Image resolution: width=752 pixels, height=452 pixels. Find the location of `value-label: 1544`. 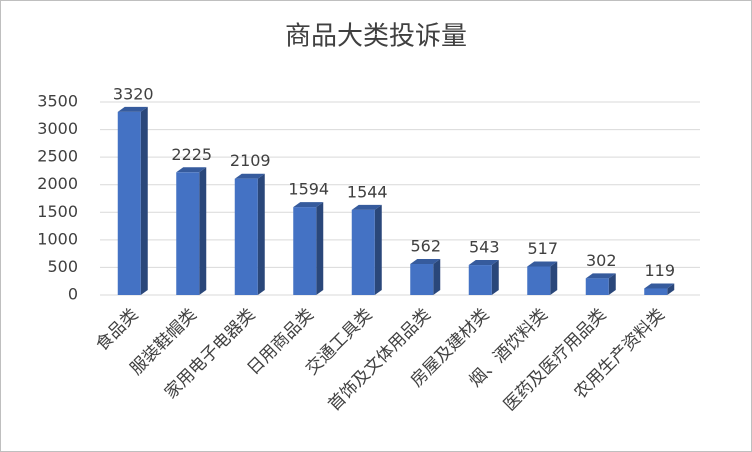

value-label: 1544 is located at coordinates (367, 191).